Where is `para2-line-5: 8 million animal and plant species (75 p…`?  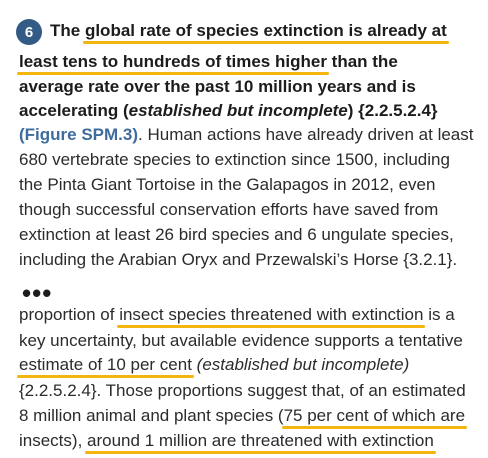
para2-line-5: 8 million animal and plant species (75 p… is located at coordinates (242, 415).